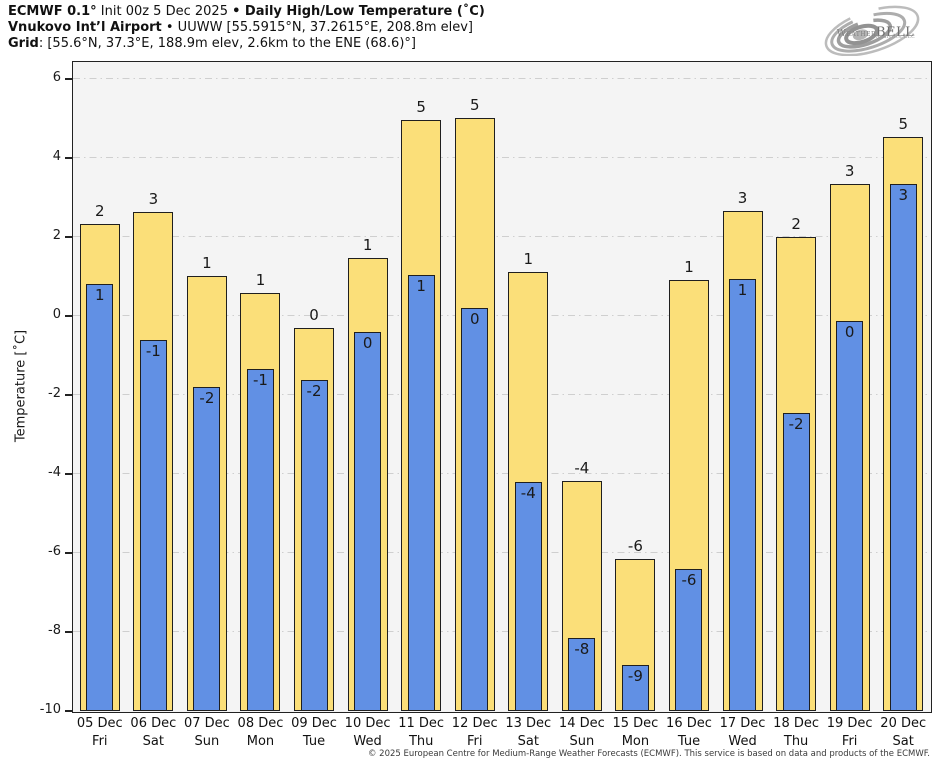  I want to click on date-text: 10 Dec, so click(367, 723).